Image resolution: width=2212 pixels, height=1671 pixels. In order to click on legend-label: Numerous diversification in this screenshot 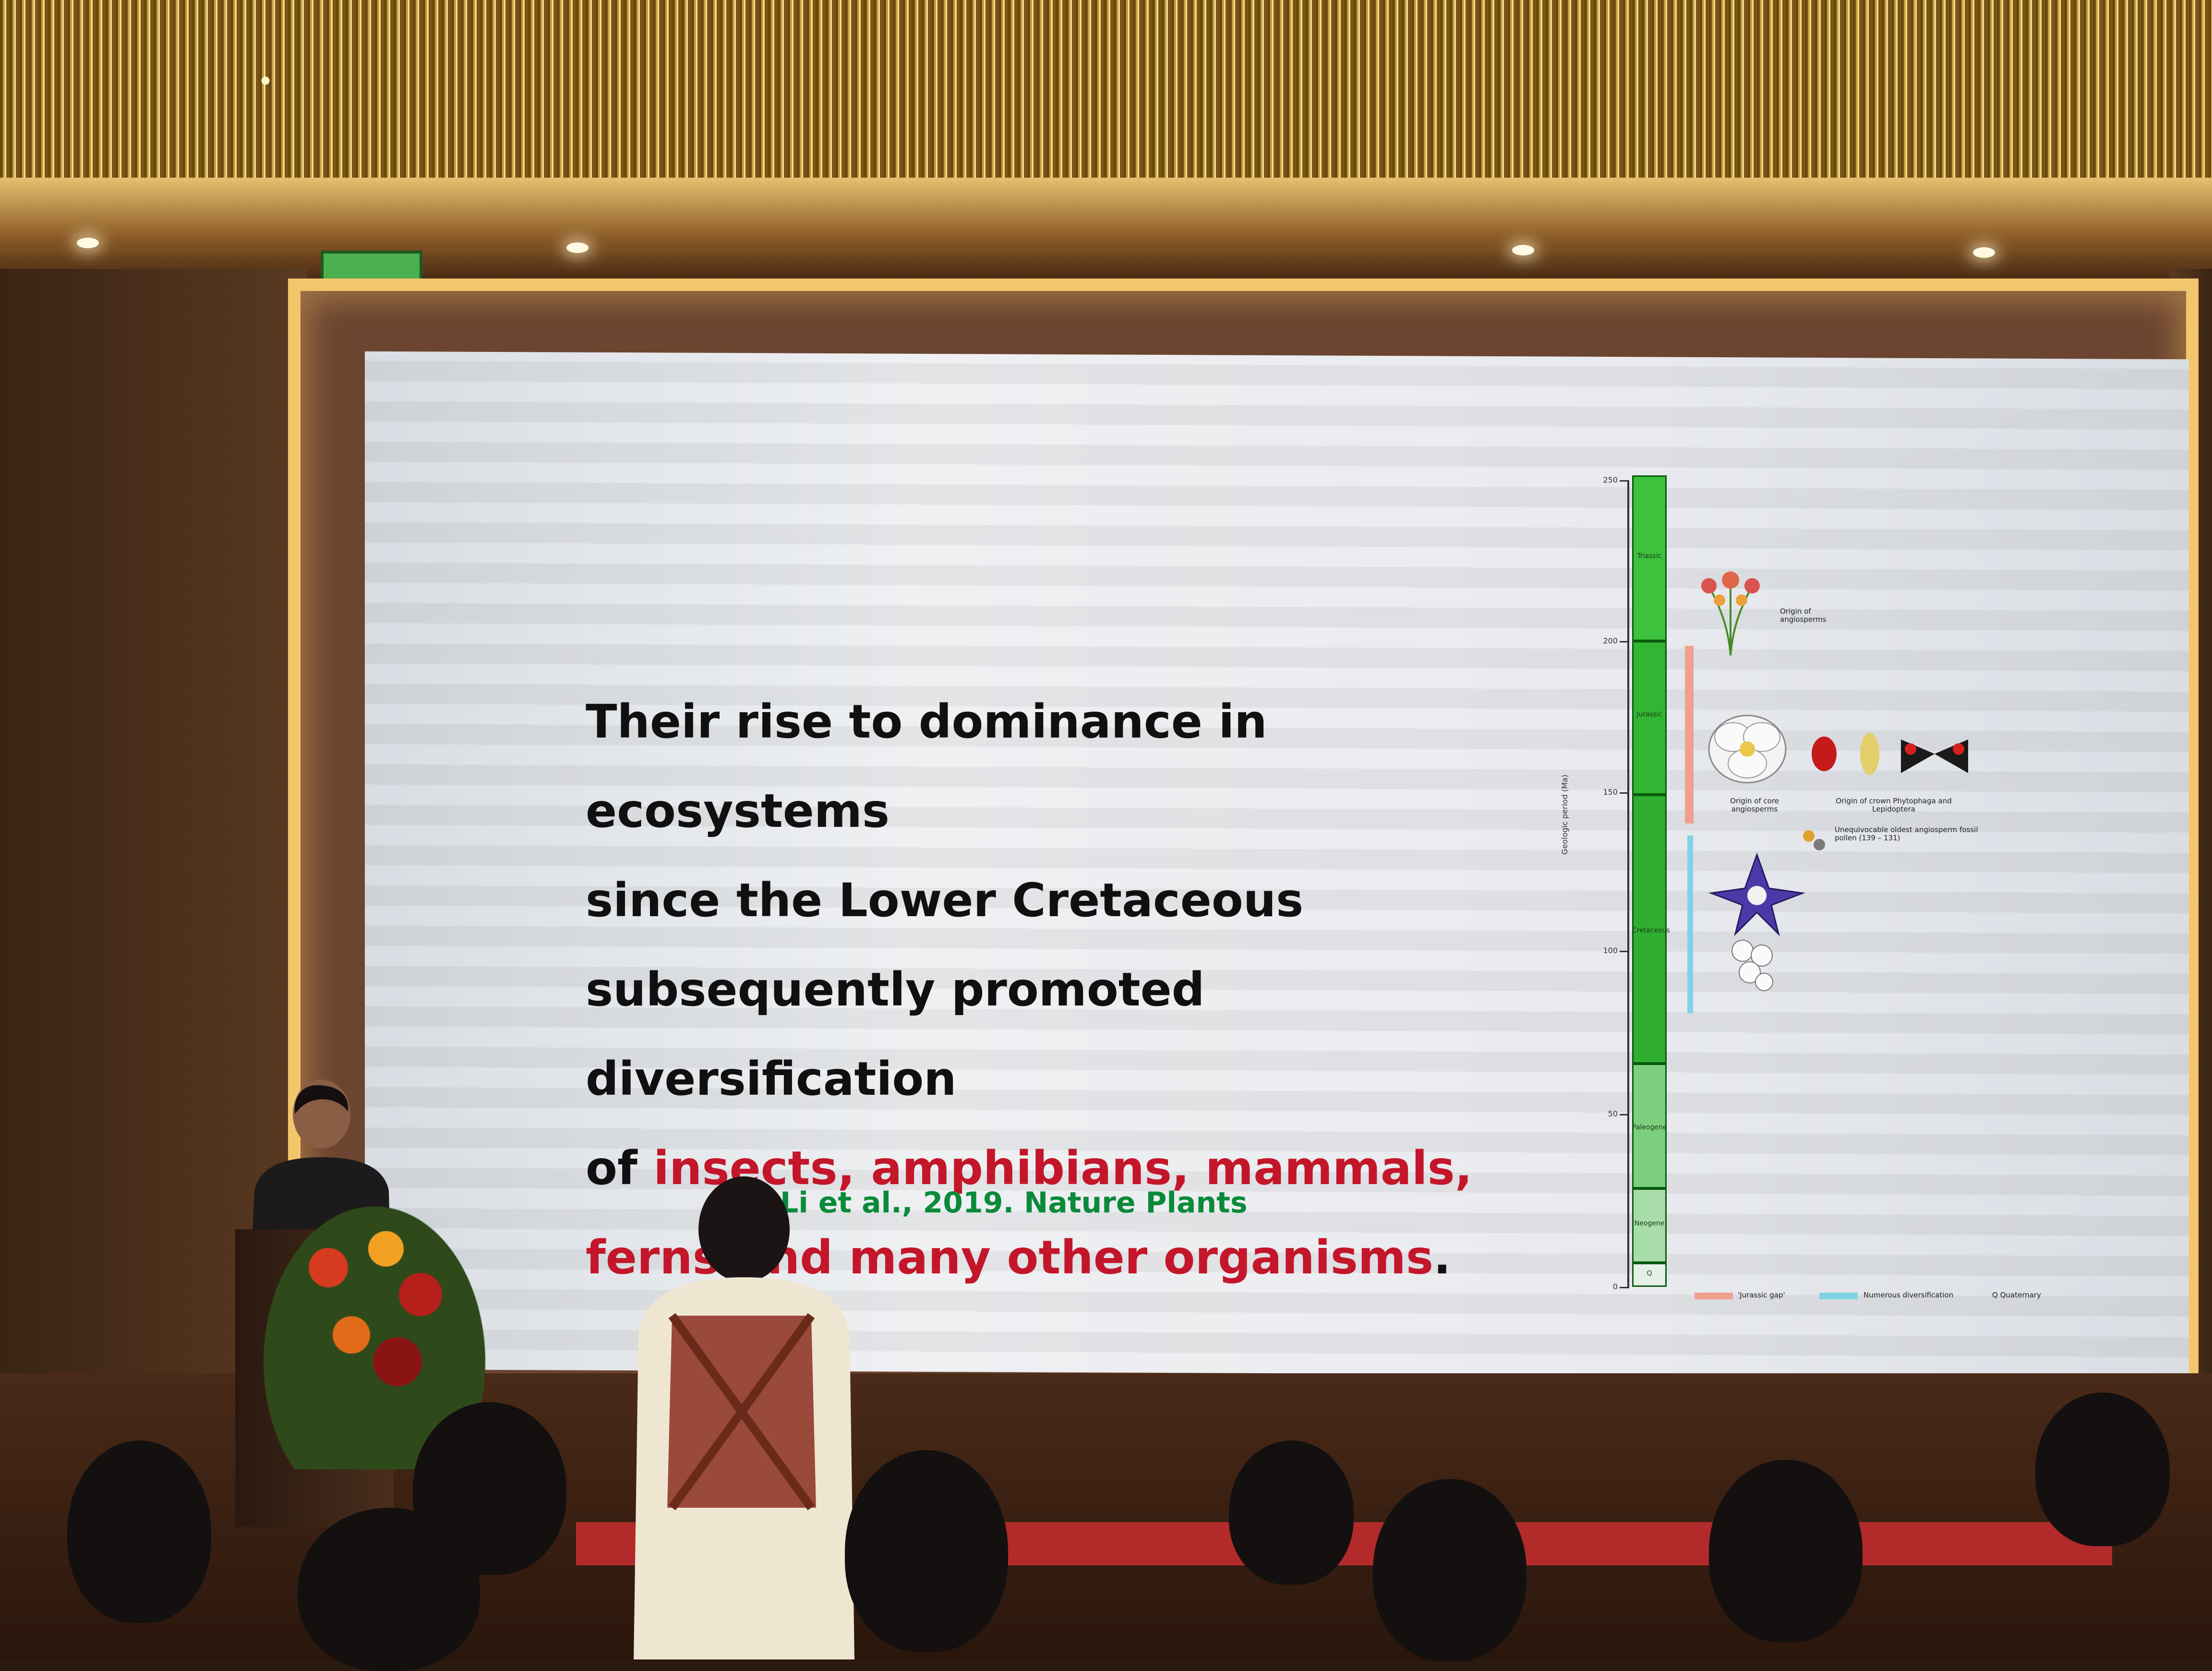, I will do `click(1909, 1295)`.